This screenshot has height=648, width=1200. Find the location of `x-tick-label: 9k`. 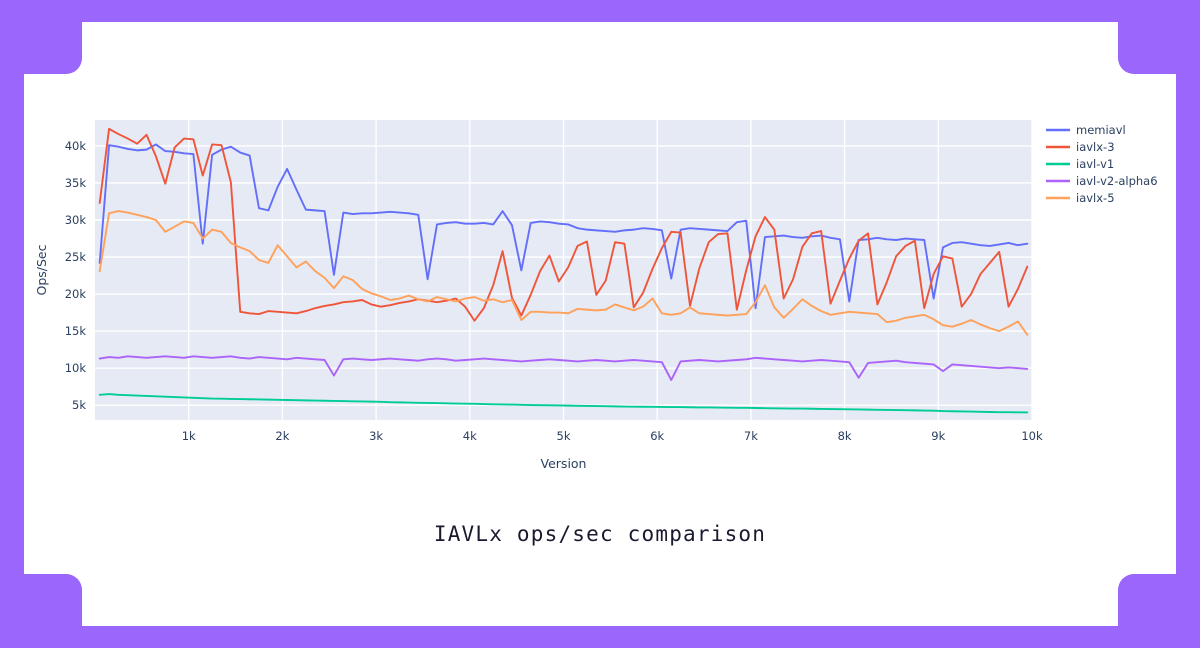

x-tick-label: 9k is located at coordinates (938, 436).